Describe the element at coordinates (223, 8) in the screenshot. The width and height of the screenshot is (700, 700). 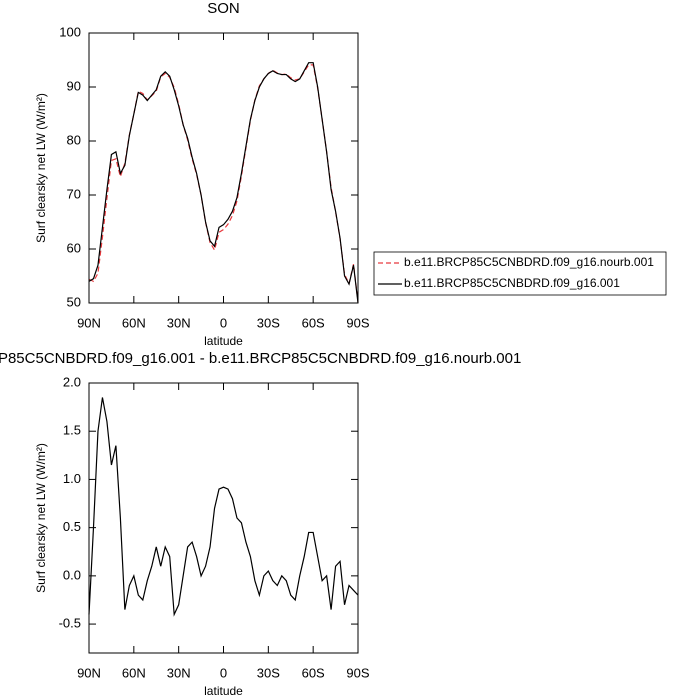
I see `chart-title: SON` at that location.